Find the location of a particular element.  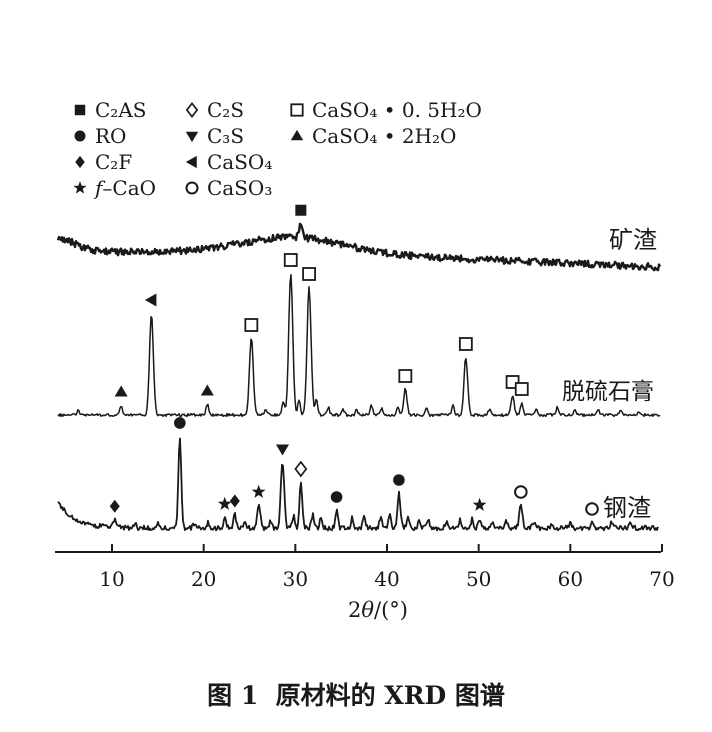

tick-label: 60 is located at coordinates (570, 579).